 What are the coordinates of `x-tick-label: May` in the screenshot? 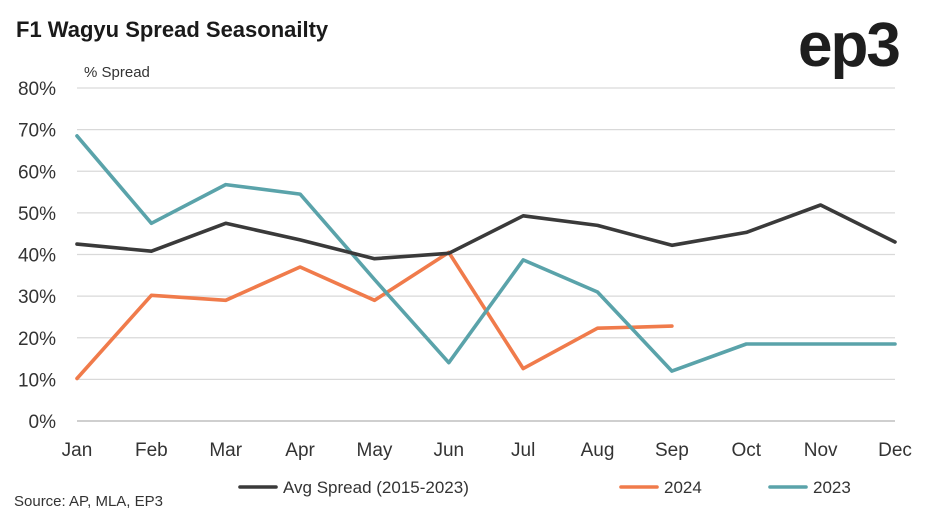 It's located at (375, 450).